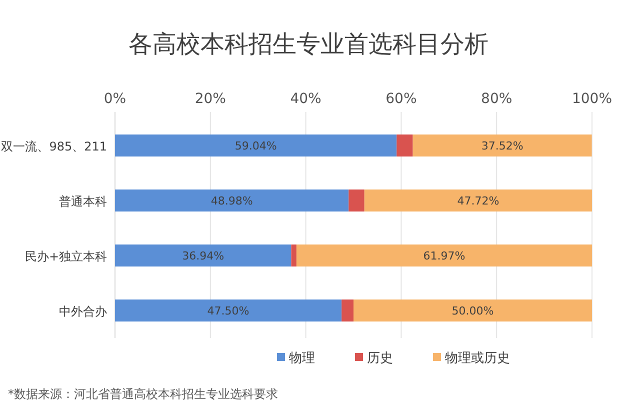 This screenshot has width=617, height=413. I want to click on data-label: 37.52%, so click(502, 146).